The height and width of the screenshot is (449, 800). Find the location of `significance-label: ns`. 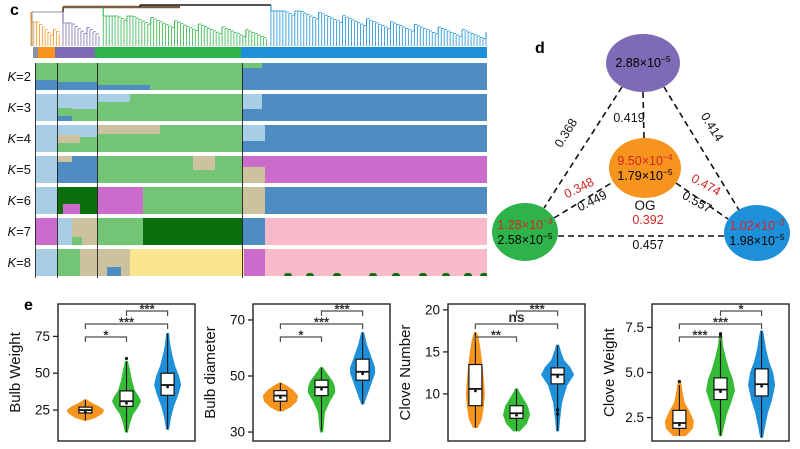

significance-label: ns is located at coordinates (516, 317).